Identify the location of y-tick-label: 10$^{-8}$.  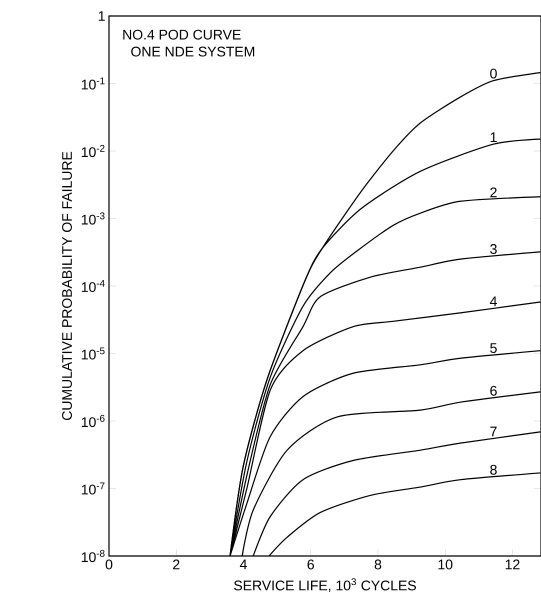
(93, 556).